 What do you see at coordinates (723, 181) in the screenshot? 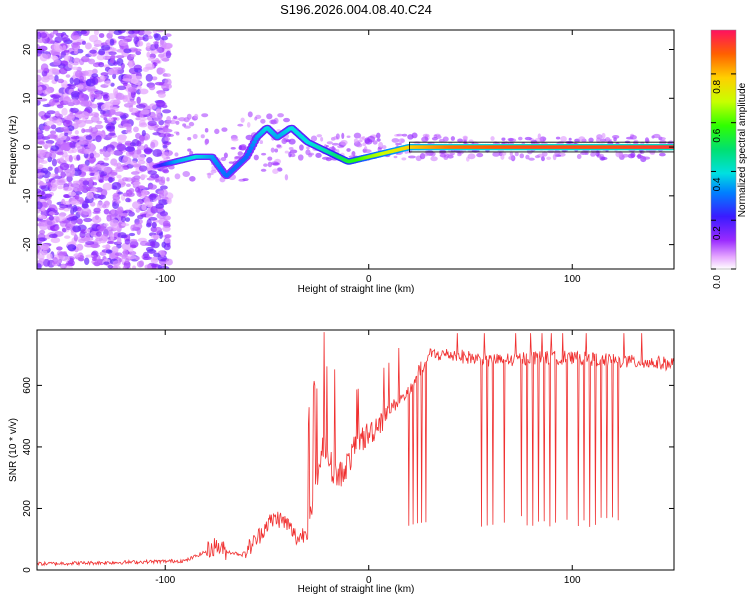
I see `colorbar-ticks: 0.0 0.2 0.4 0.6 0.8` at bounding box center [723, 181].